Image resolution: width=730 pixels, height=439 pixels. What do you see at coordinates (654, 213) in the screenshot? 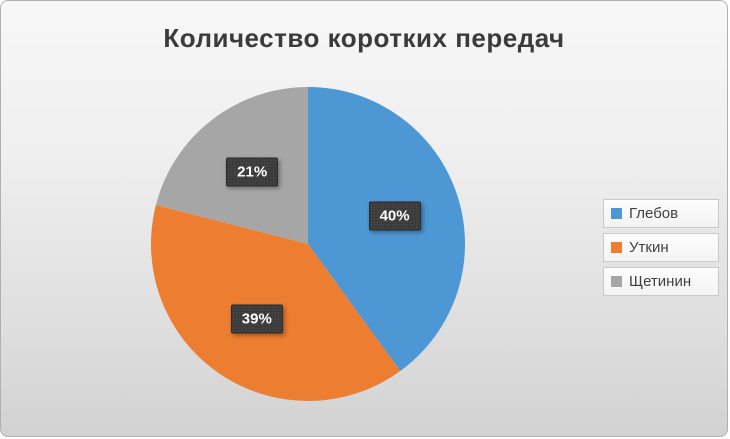
I see `legend-label-0: Глебов` at bounding box center [654, 213].